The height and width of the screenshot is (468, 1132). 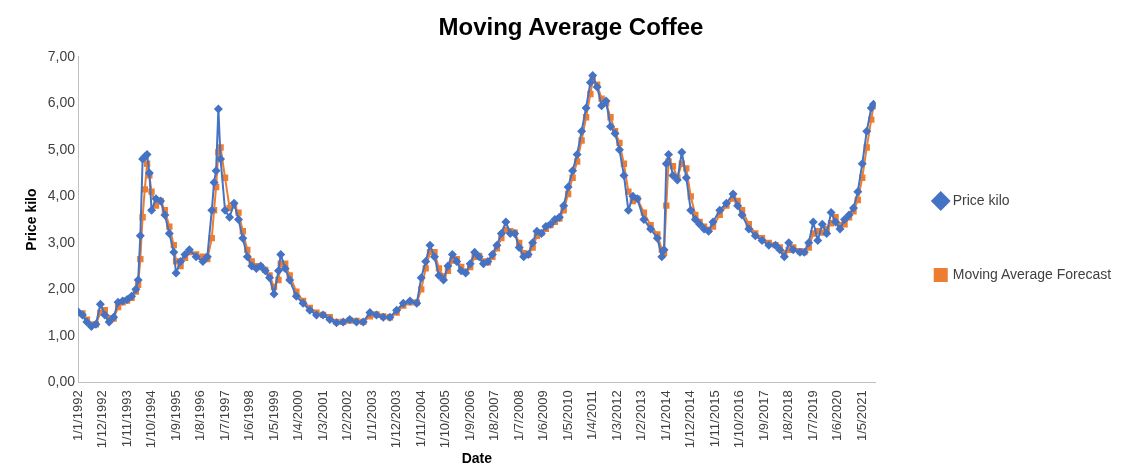 I want to click on x-tick-label: 1/12/2014, so click(x=690, y=419).